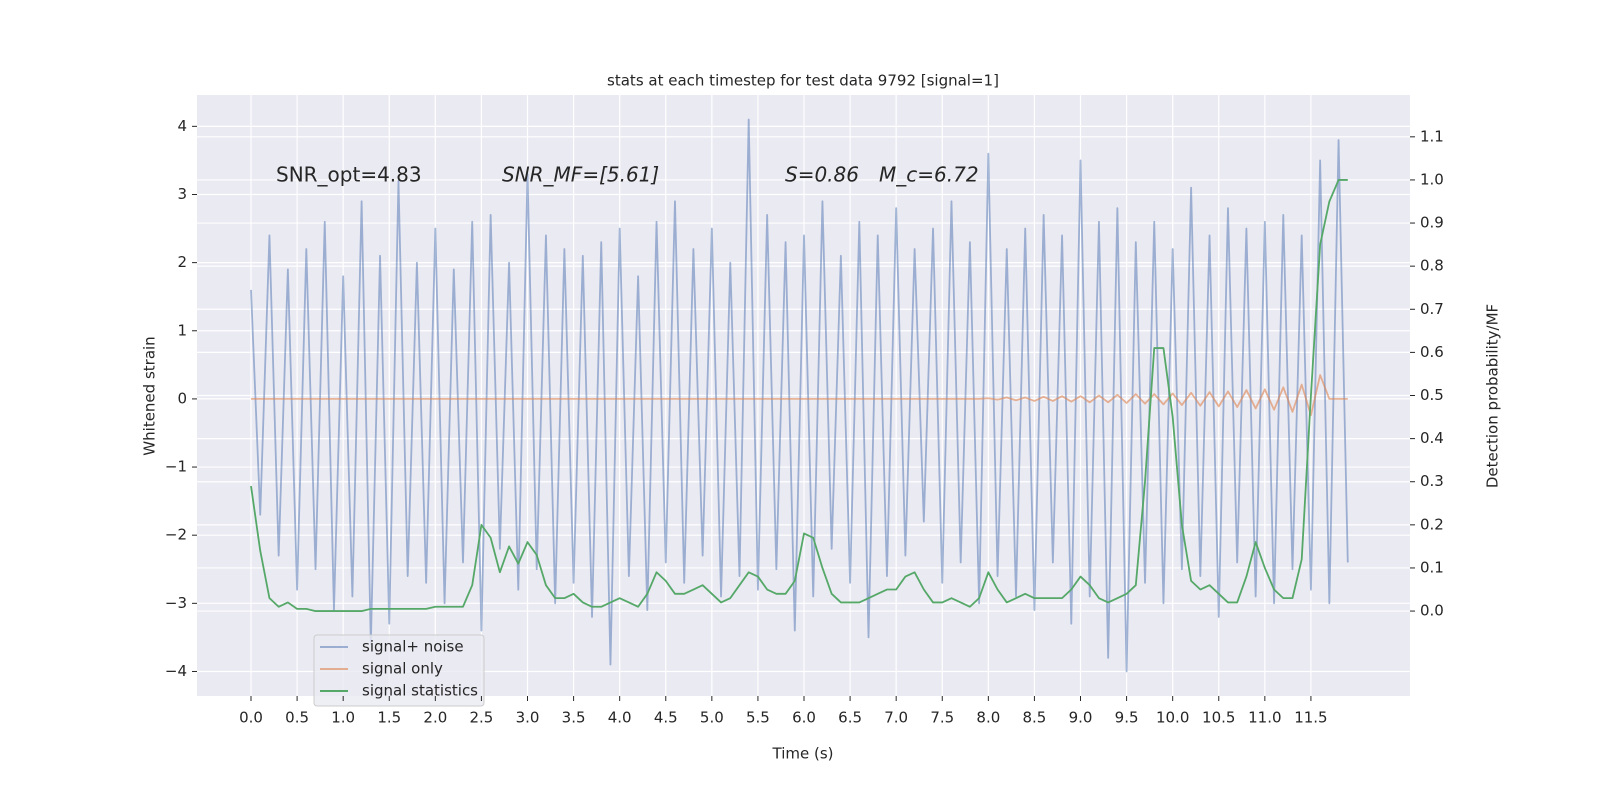 The width and height of the screenshot is (1600, 800). Describe the element at coordinates (420, 691) in the screenshot. I see `legend-label: signal statistics` at that location.